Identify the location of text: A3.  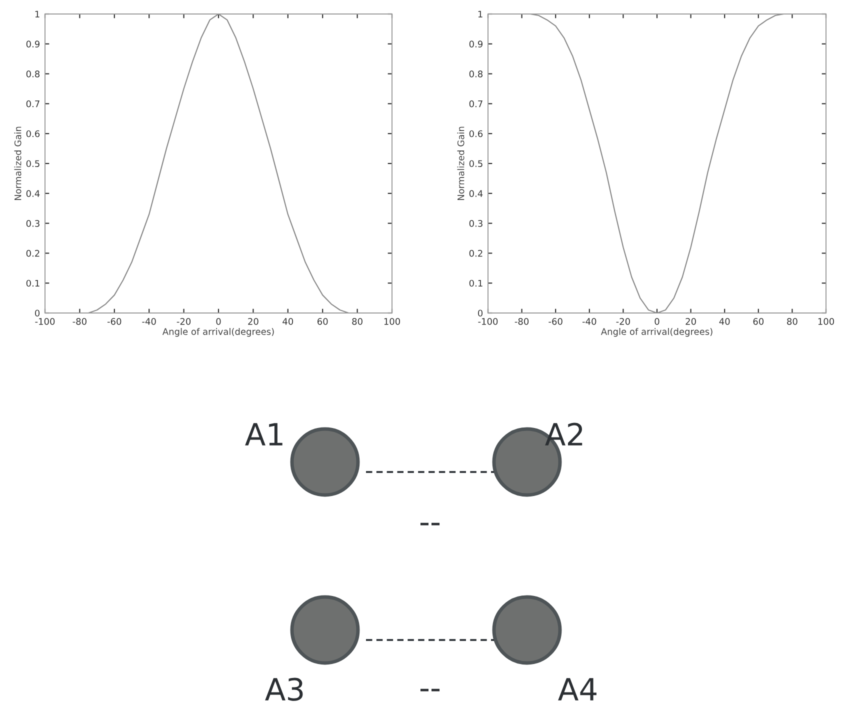
(284, 689).